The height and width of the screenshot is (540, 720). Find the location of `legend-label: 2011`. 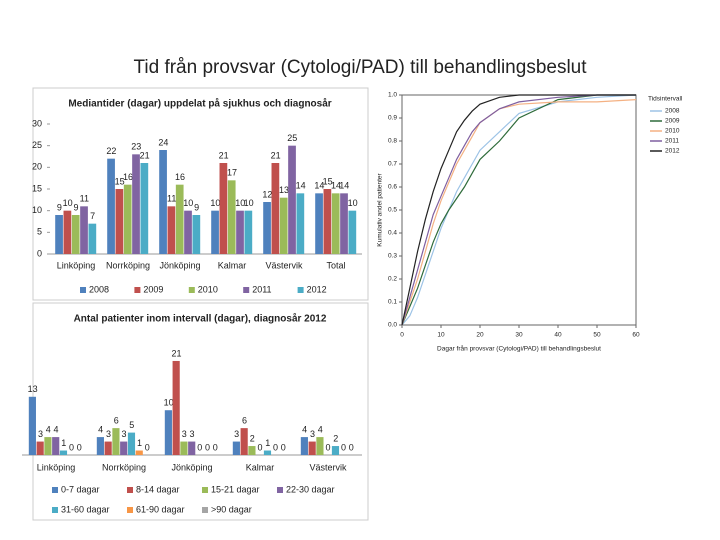

legend-label: 2011 is located at coordinates (261, 289).